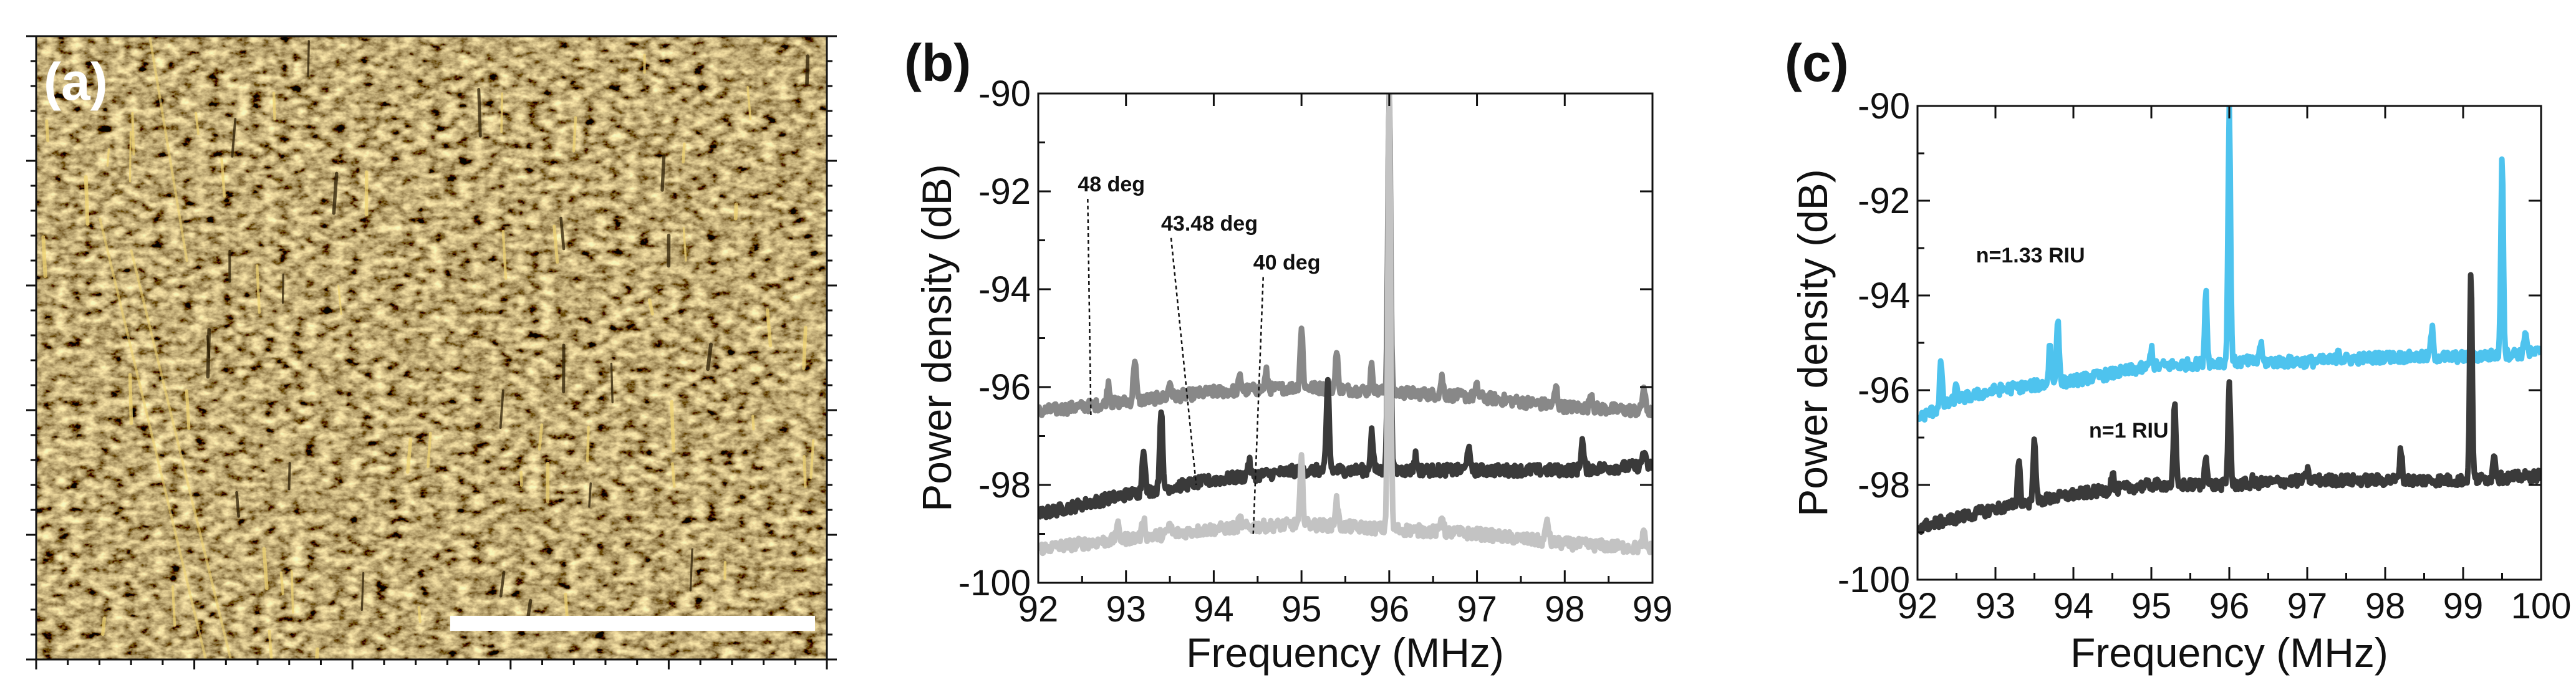 This screenshot has height=695, width=2576. I want to click on chart-c-traces, so click(2229, 320).